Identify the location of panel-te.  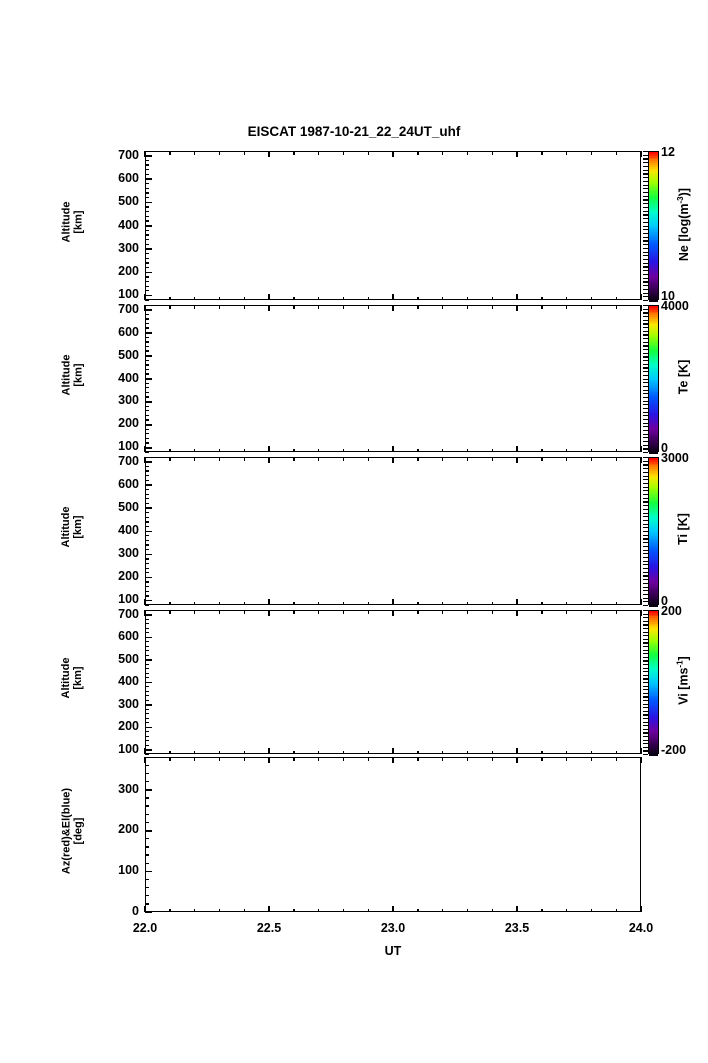
(393, 378).